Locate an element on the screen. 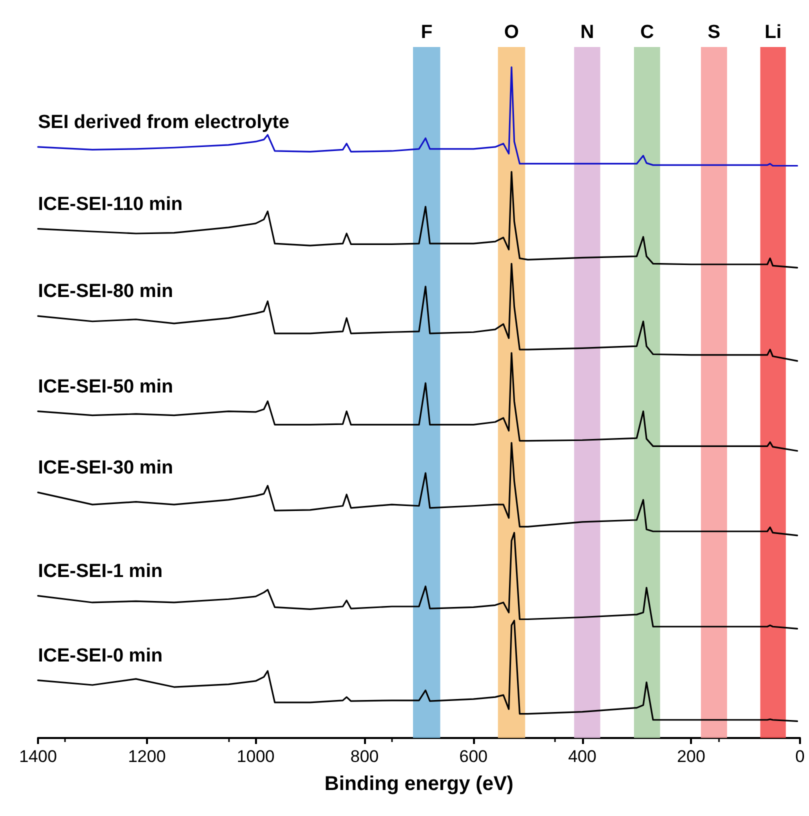 The width and height of the screenshot is (809, 816). x-axis-title: Binding energy (eV) is located at coordinates (419, 784).